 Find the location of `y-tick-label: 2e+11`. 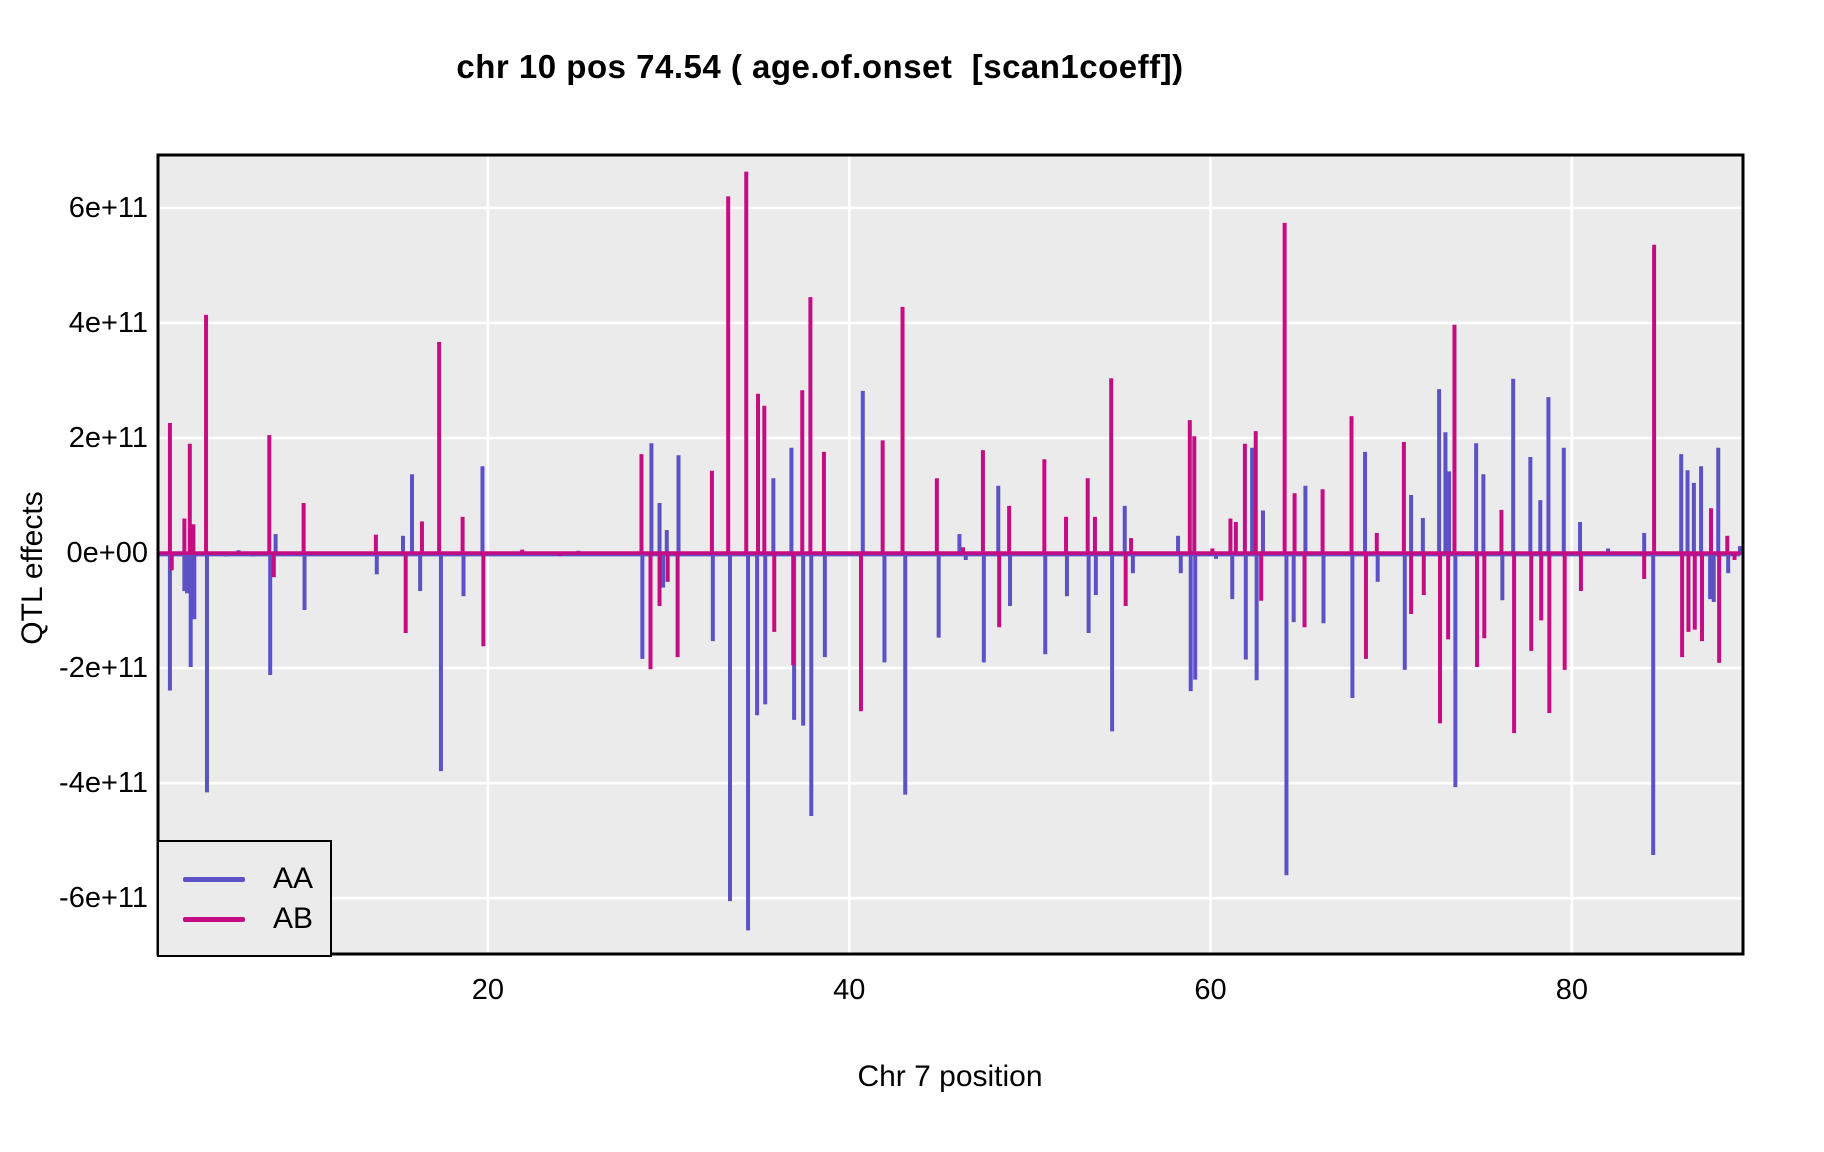

y-tick-label: 2e+11 is located at coordinates (108, 438).